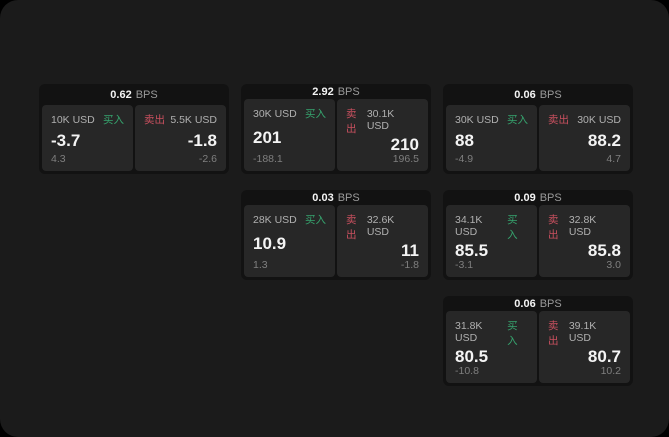 This screenshot has height=437, width=669. Describe the element at coordinates (180, 138) in the screenshot. I see `sell-panel: 卖出 5.5K USD -1.8 -2.6` at that location.